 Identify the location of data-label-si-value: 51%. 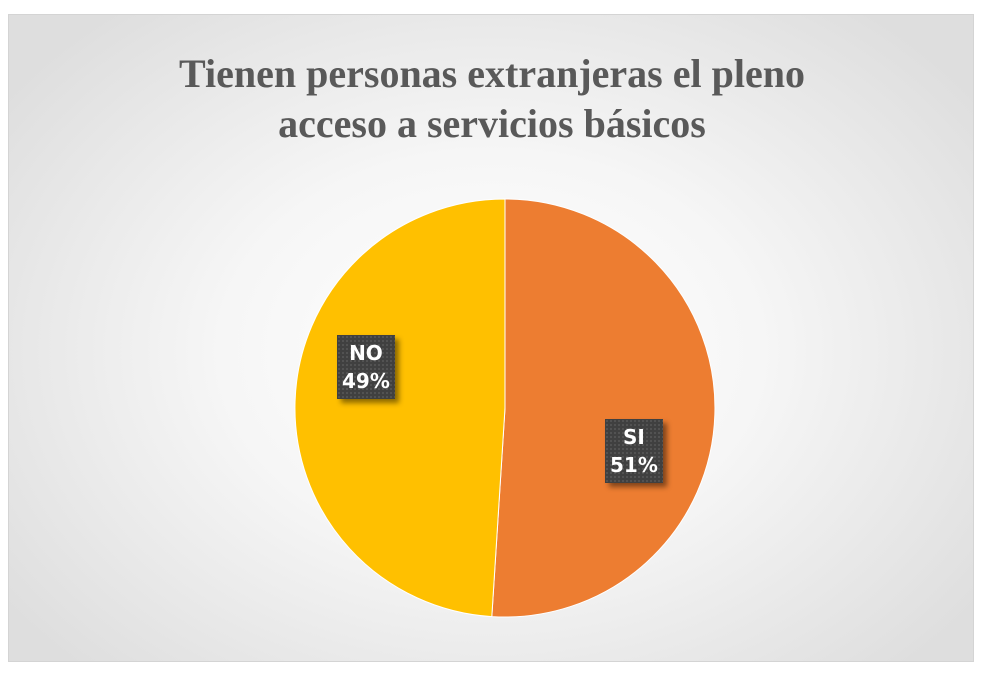
(634, 465).